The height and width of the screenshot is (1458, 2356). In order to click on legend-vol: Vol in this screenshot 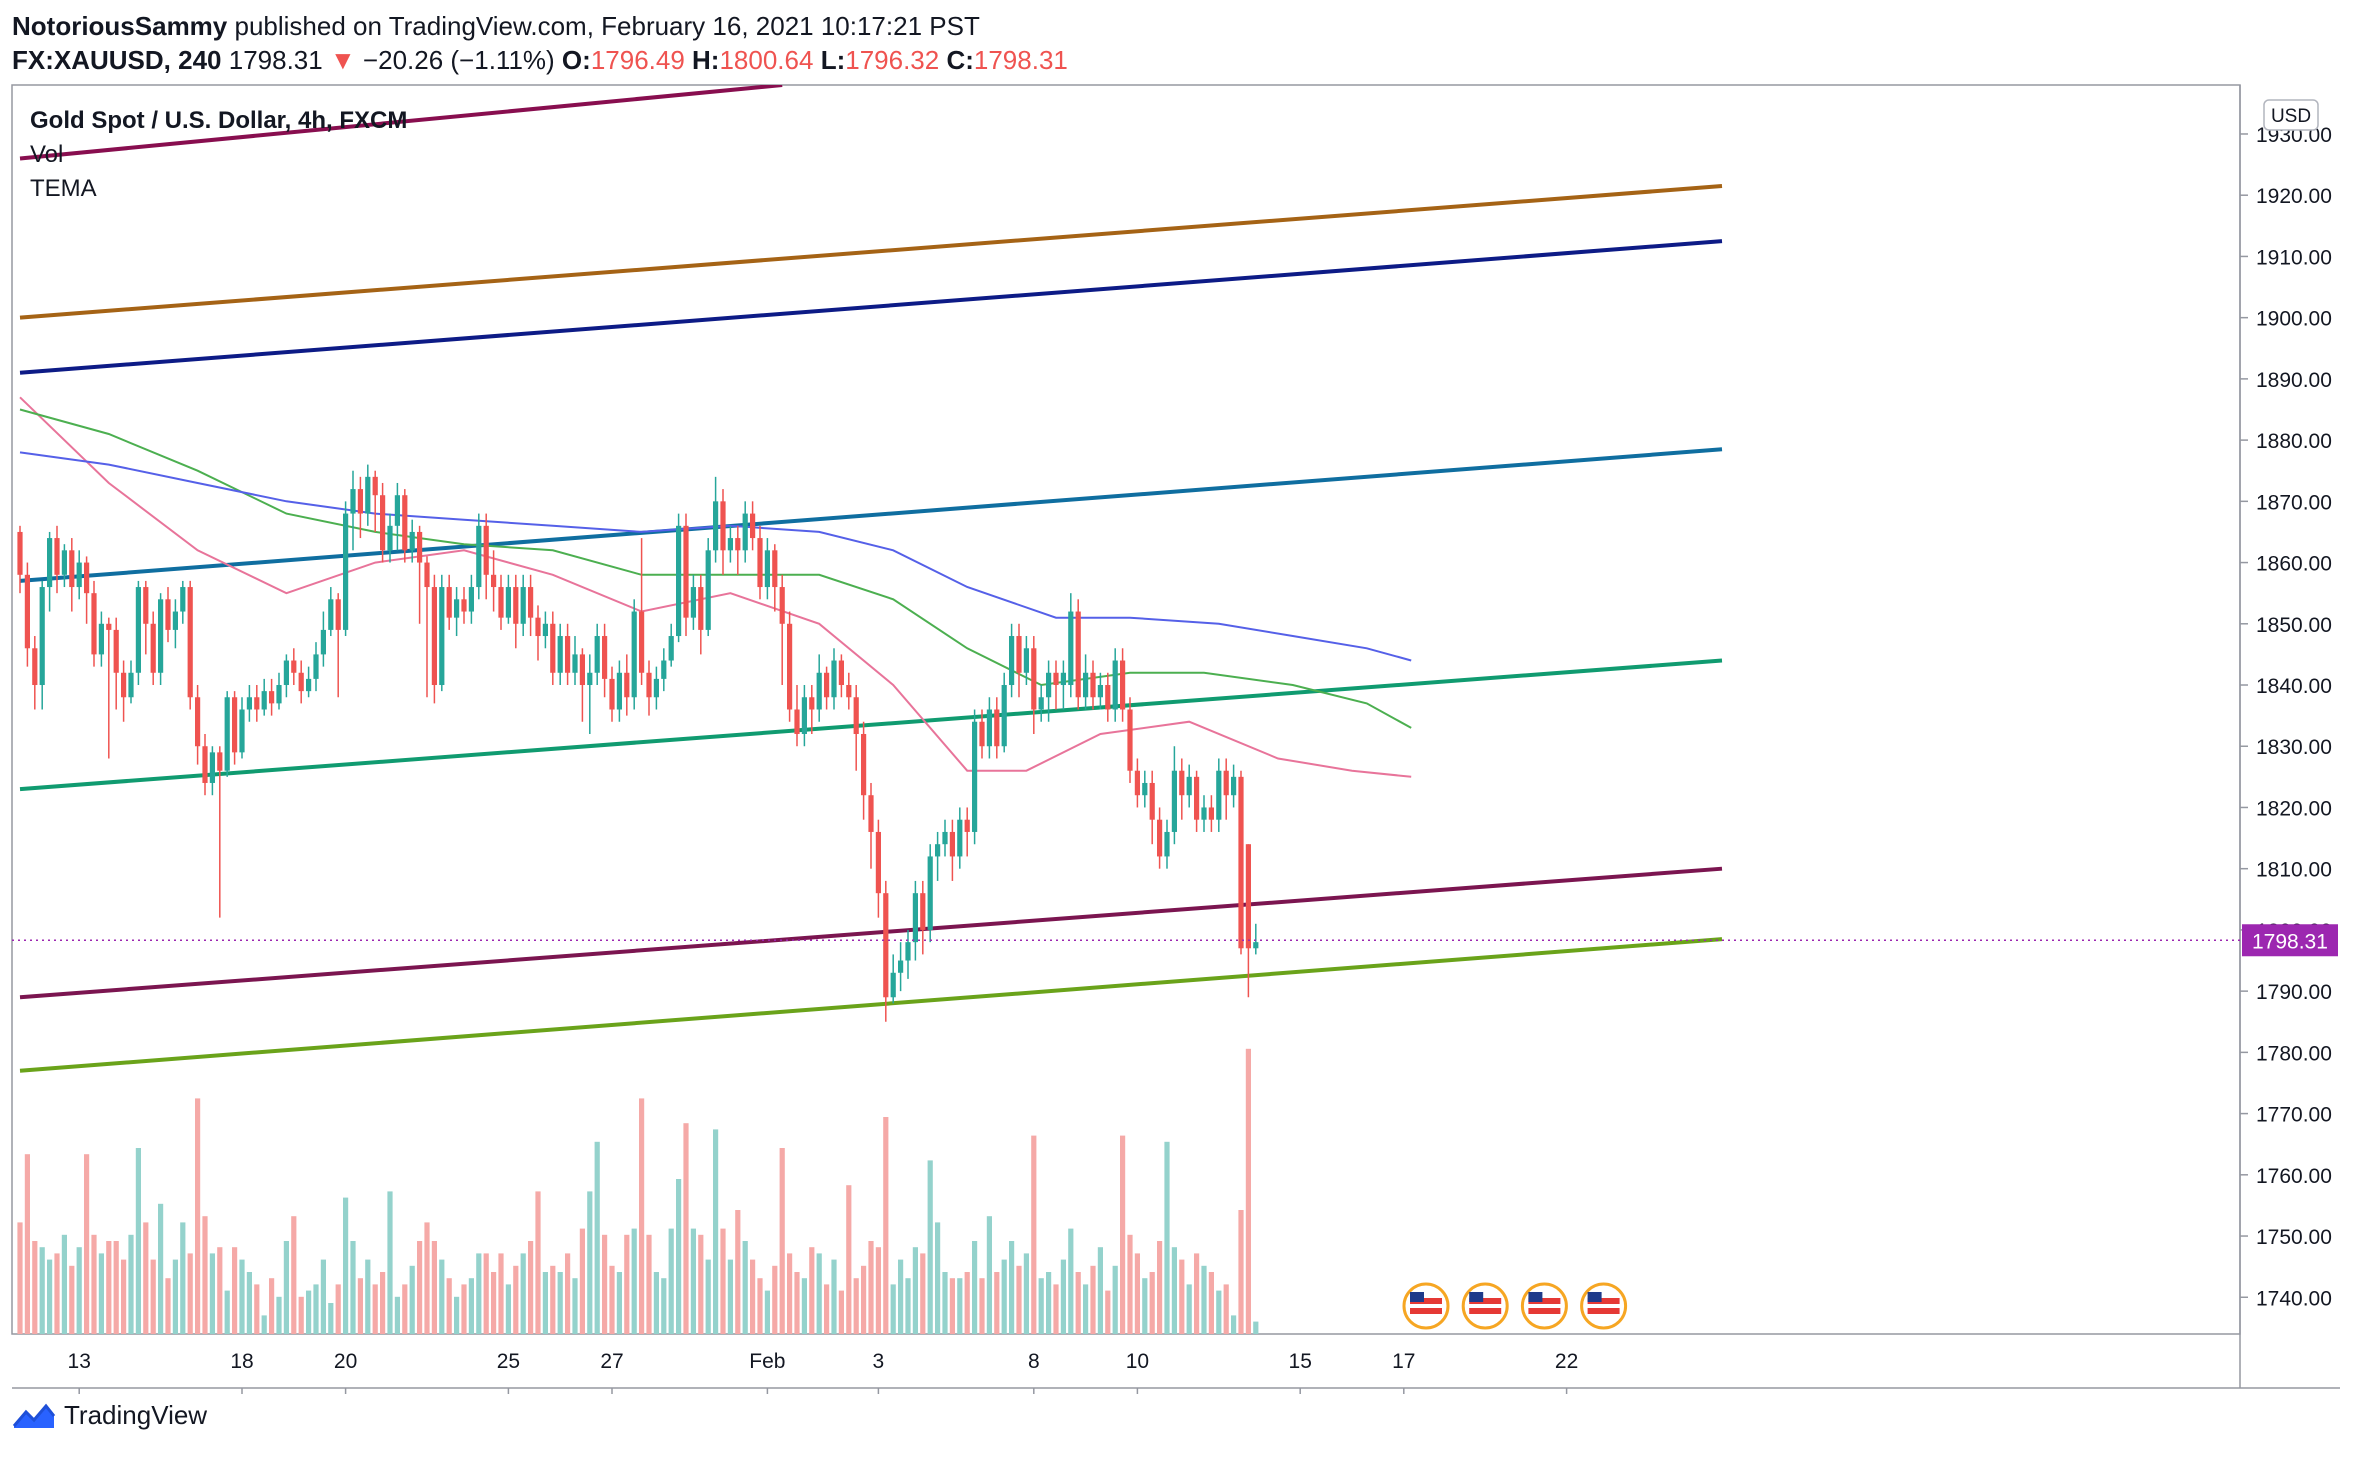, I will do `click(47, 154)`.